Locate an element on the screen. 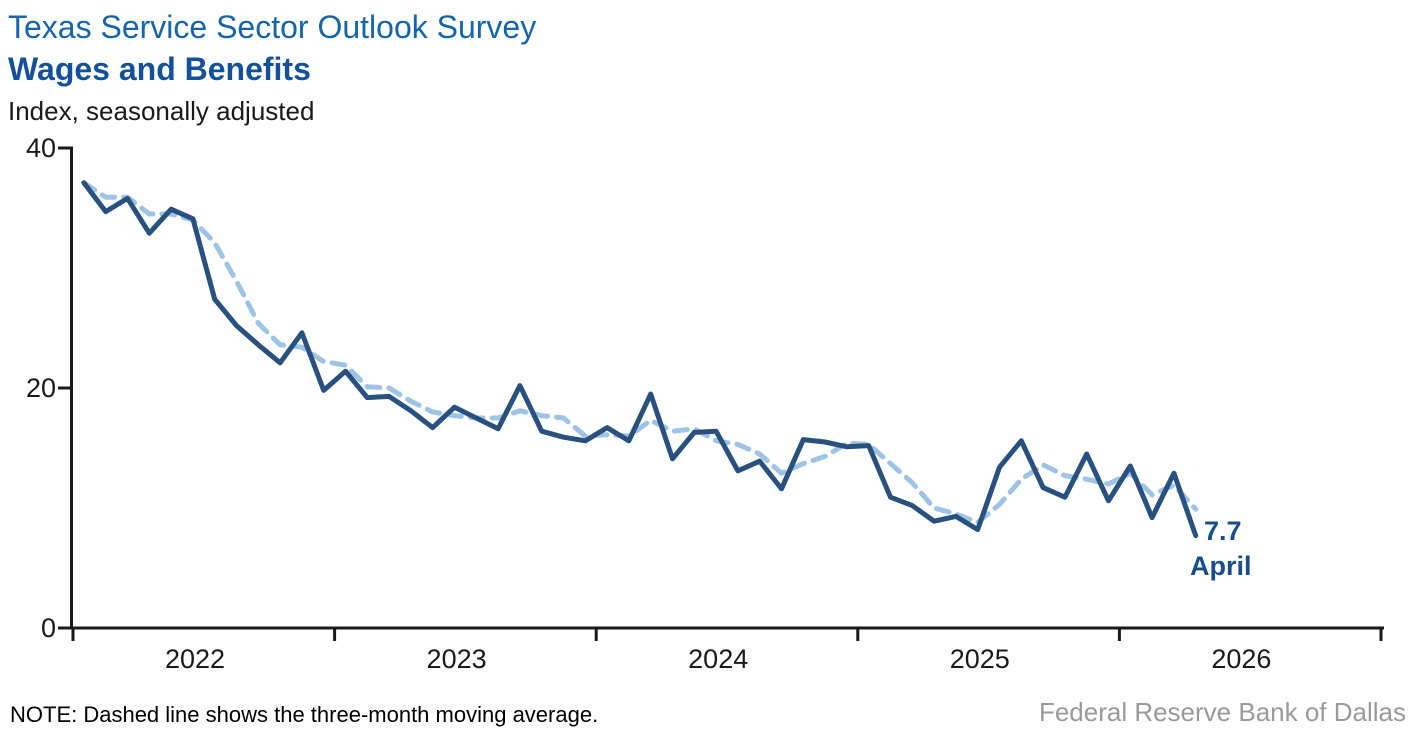  y-tick-label: 20 is located at coordinates (41, 388).